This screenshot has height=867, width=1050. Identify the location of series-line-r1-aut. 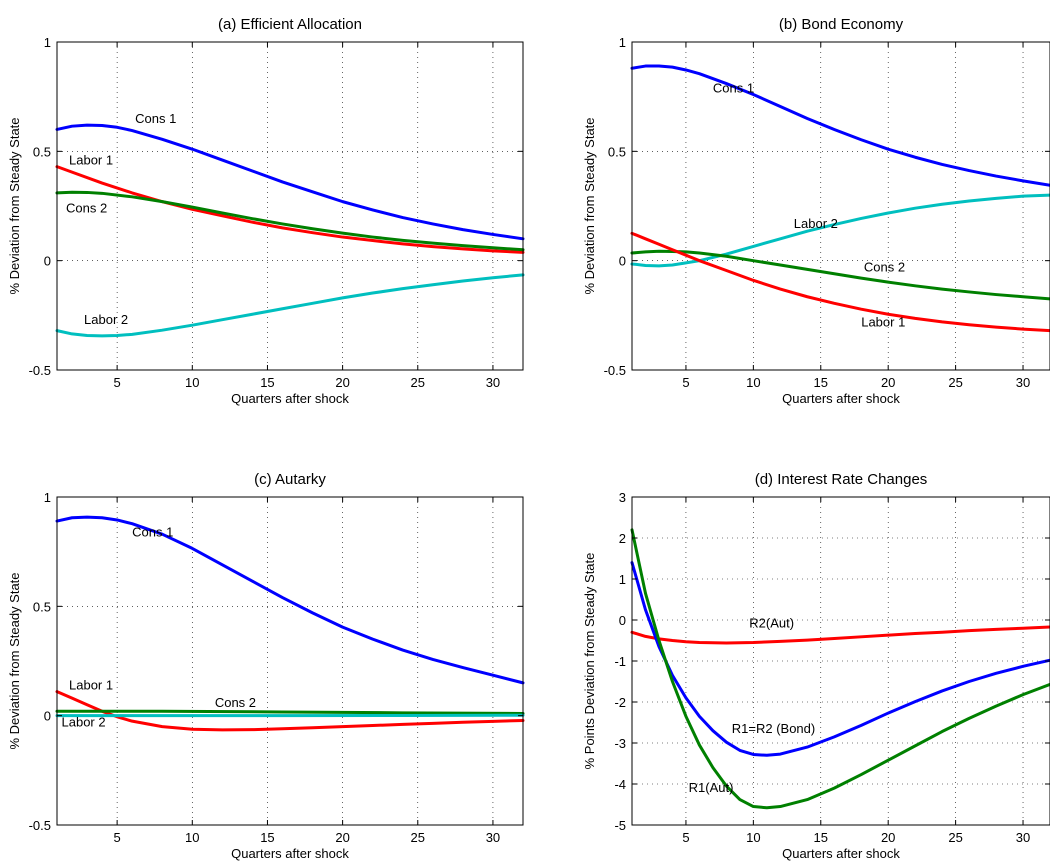
(840, 669).